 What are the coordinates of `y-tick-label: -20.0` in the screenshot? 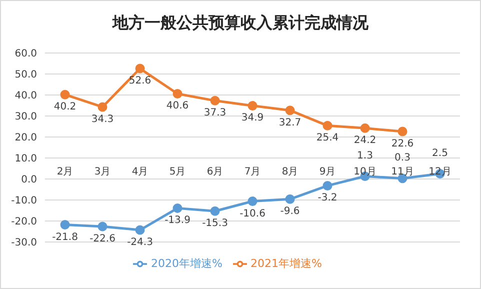 It's located at (24, 222).